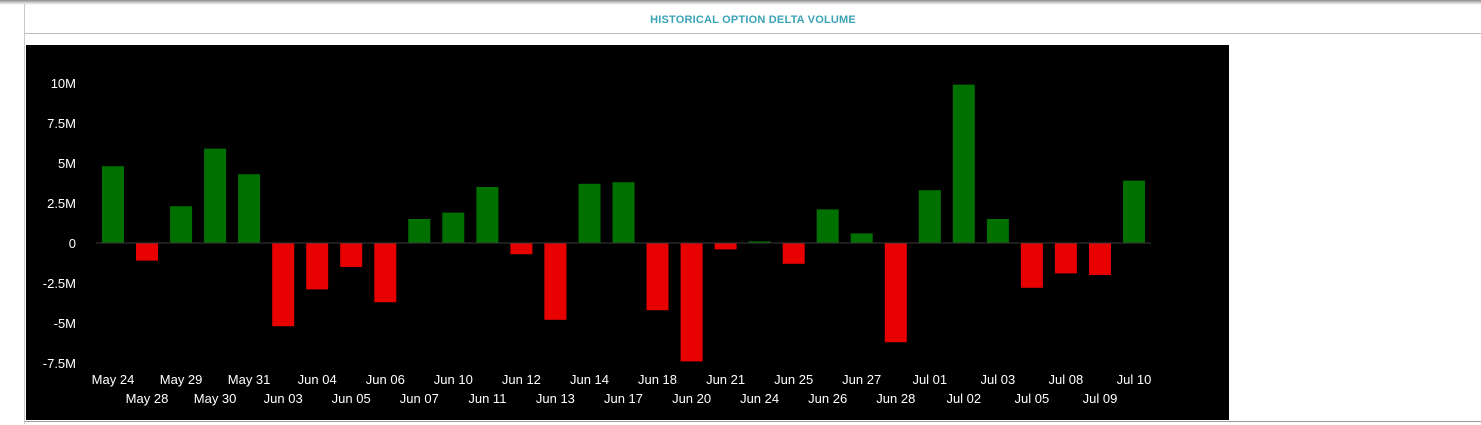  Describe the element at coordinates (59, 363) in the screenshot. I see `y-tick-label: -7.5M` at that location.